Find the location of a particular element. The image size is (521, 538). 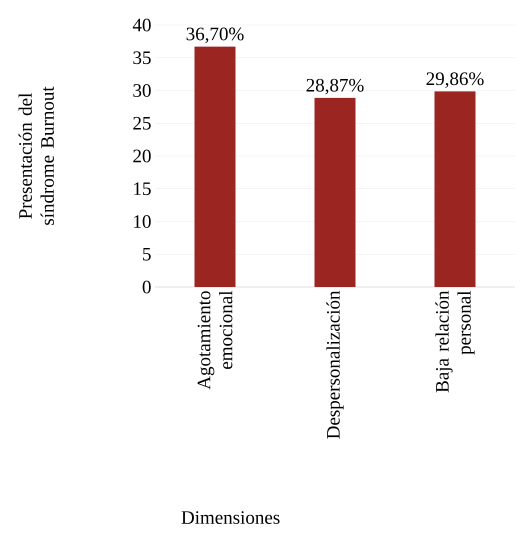

y-tick-label: 15 is located at coordinates (142, 189).